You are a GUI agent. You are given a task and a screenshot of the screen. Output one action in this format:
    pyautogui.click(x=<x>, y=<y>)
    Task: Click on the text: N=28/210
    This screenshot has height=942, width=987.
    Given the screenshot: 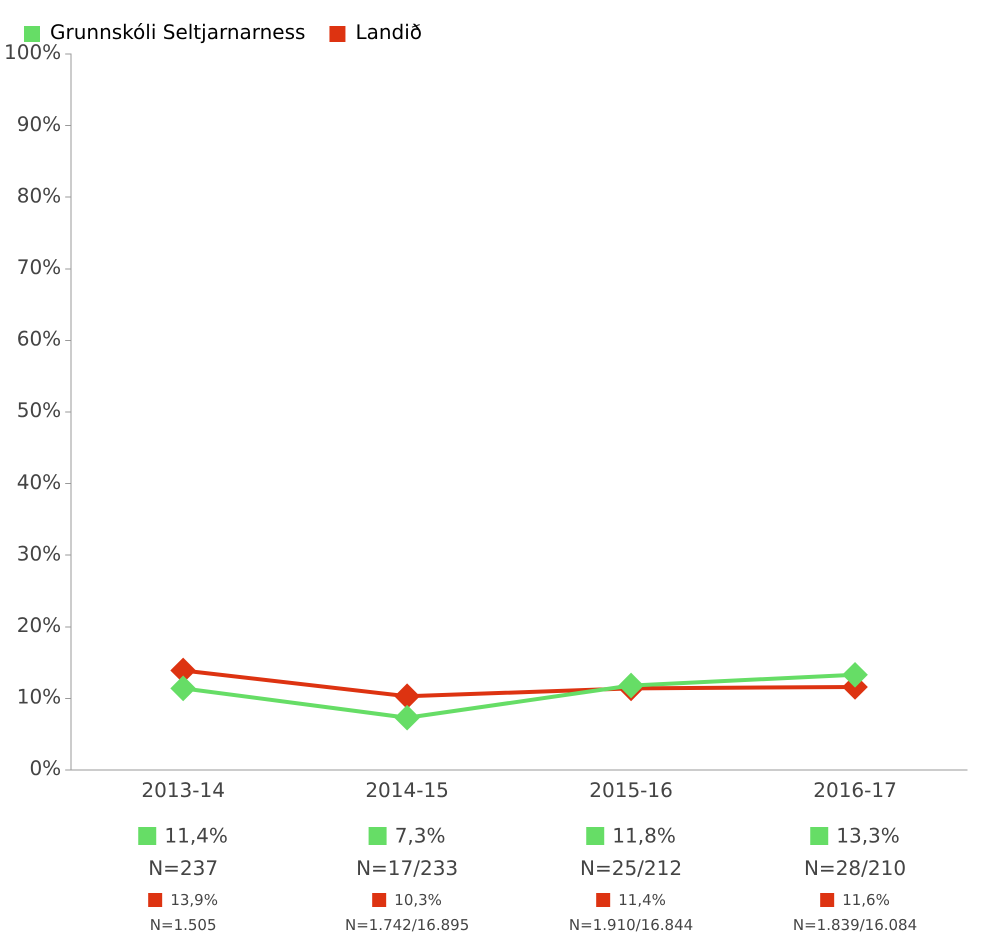 What is the action you would take?
    pyautogui.click(x=855, y=868)
    